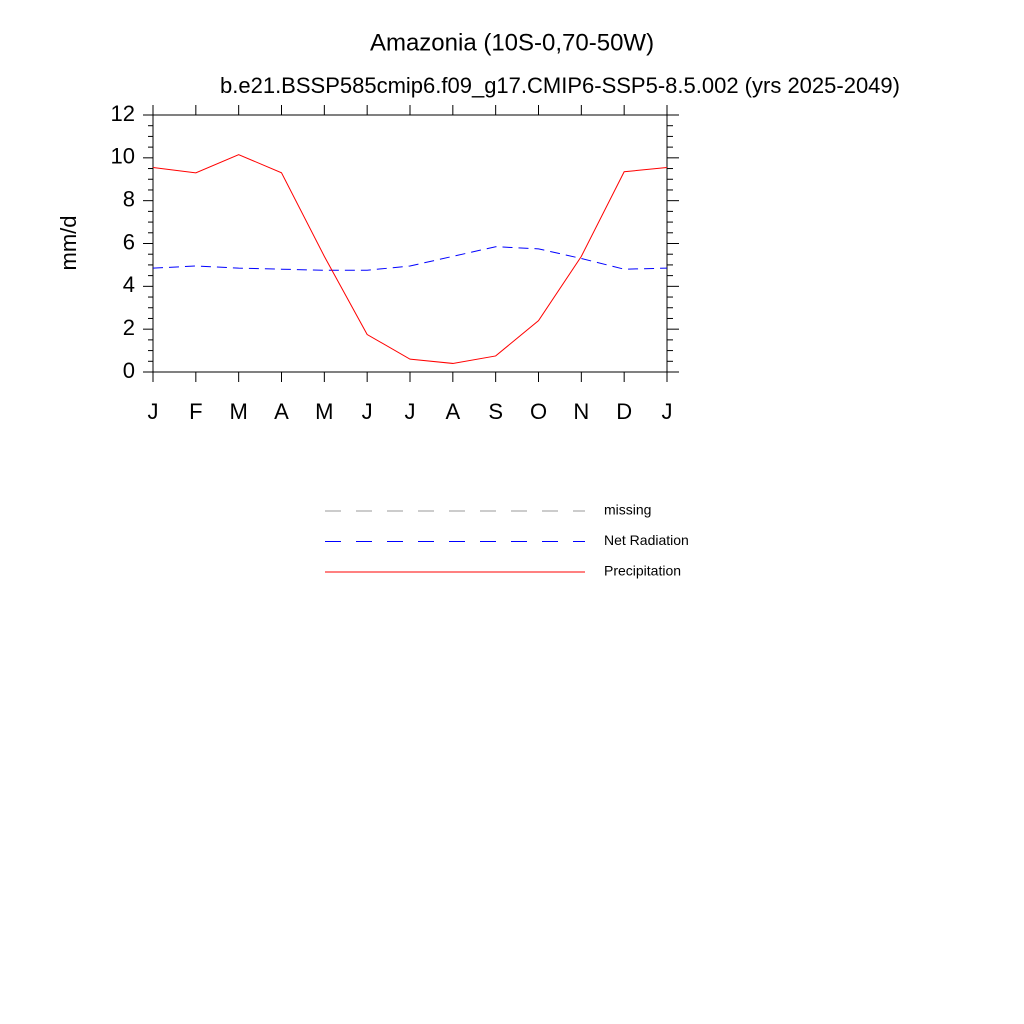  I want to click on y-tick-label: 0, so click(129, 370).